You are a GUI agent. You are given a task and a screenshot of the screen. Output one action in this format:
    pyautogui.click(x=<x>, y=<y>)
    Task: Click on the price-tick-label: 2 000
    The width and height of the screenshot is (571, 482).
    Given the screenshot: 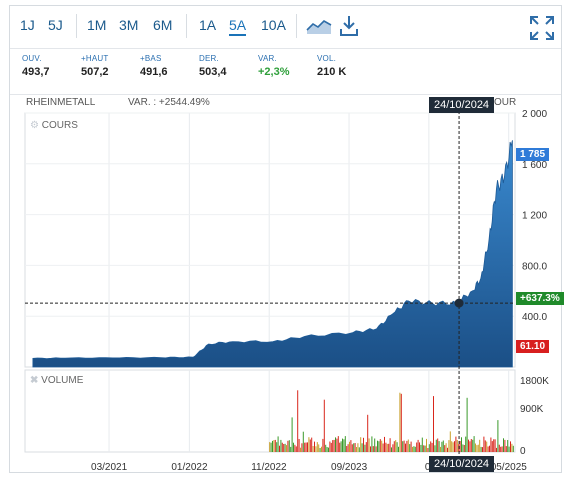 What is the action you would take?
    pyautogui.click(x=534, y=114)
    